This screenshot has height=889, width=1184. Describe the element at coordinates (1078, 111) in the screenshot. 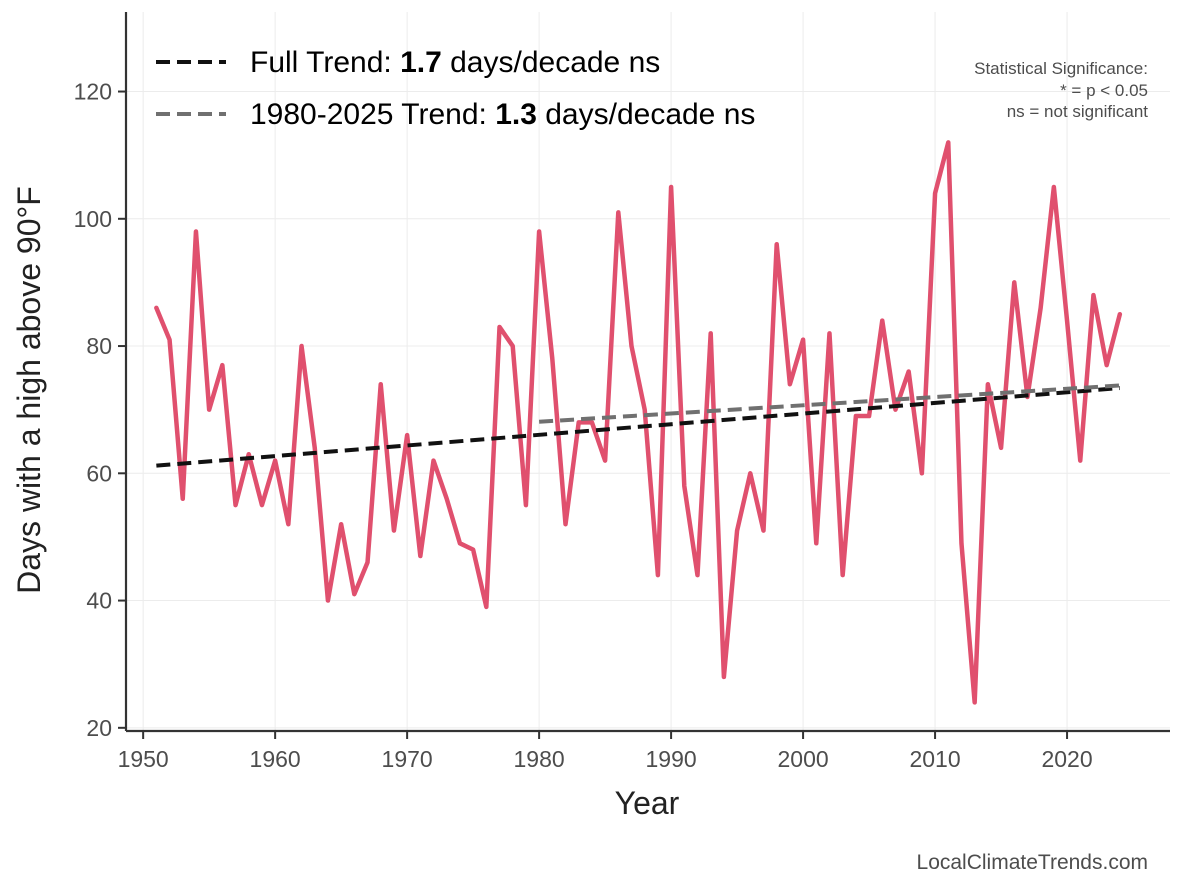

I see `significance-note-ns: ns = not significant` at that location.